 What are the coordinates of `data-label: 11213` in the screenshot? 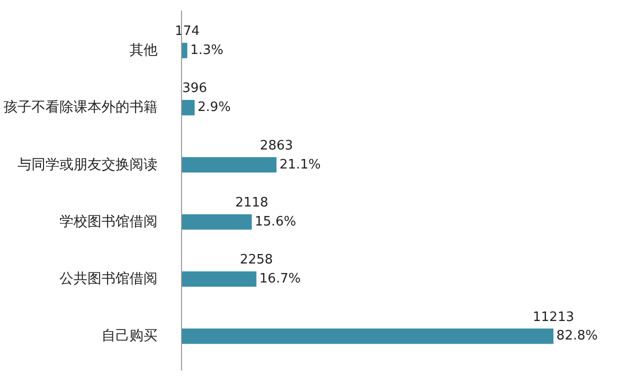 It's located at (553, 317).